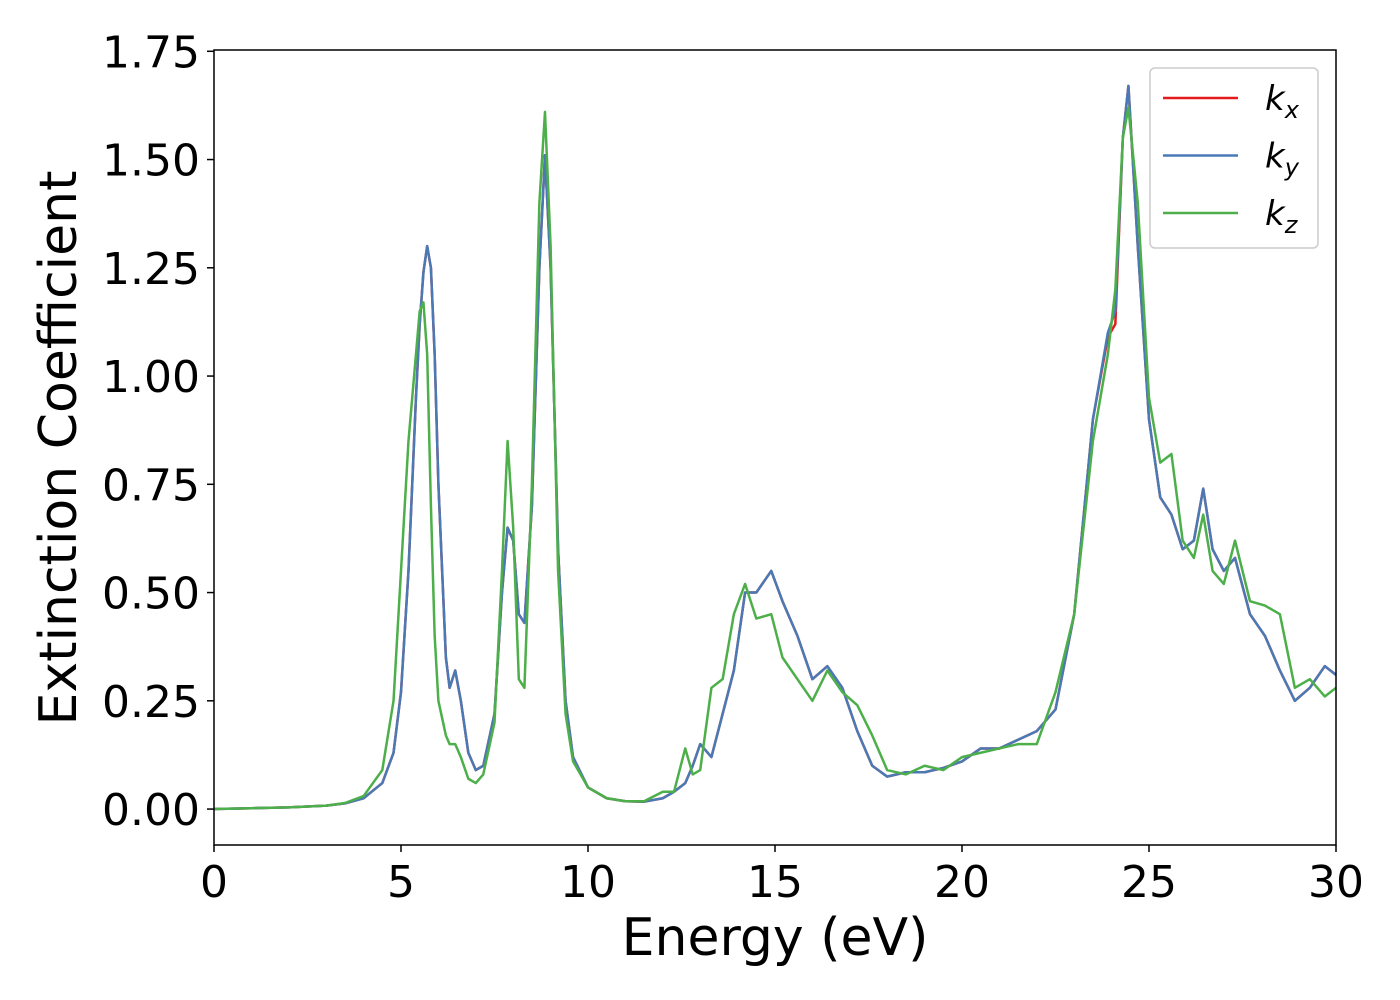 The height and width of the screenshot is (1000, 1400). Describe the element at coordinates (151, 269) in the screenshot. I see `y-tick-label: 1.25` at that location.